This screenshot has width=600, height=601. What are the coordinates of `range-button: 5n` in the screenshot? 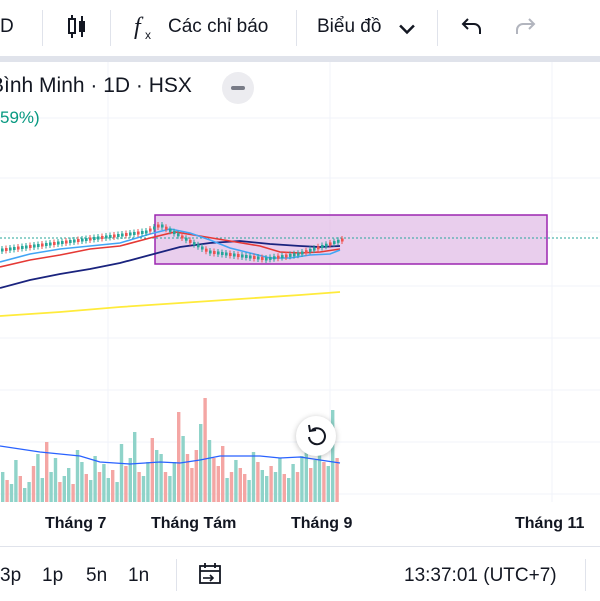 It's located at (97, 575).